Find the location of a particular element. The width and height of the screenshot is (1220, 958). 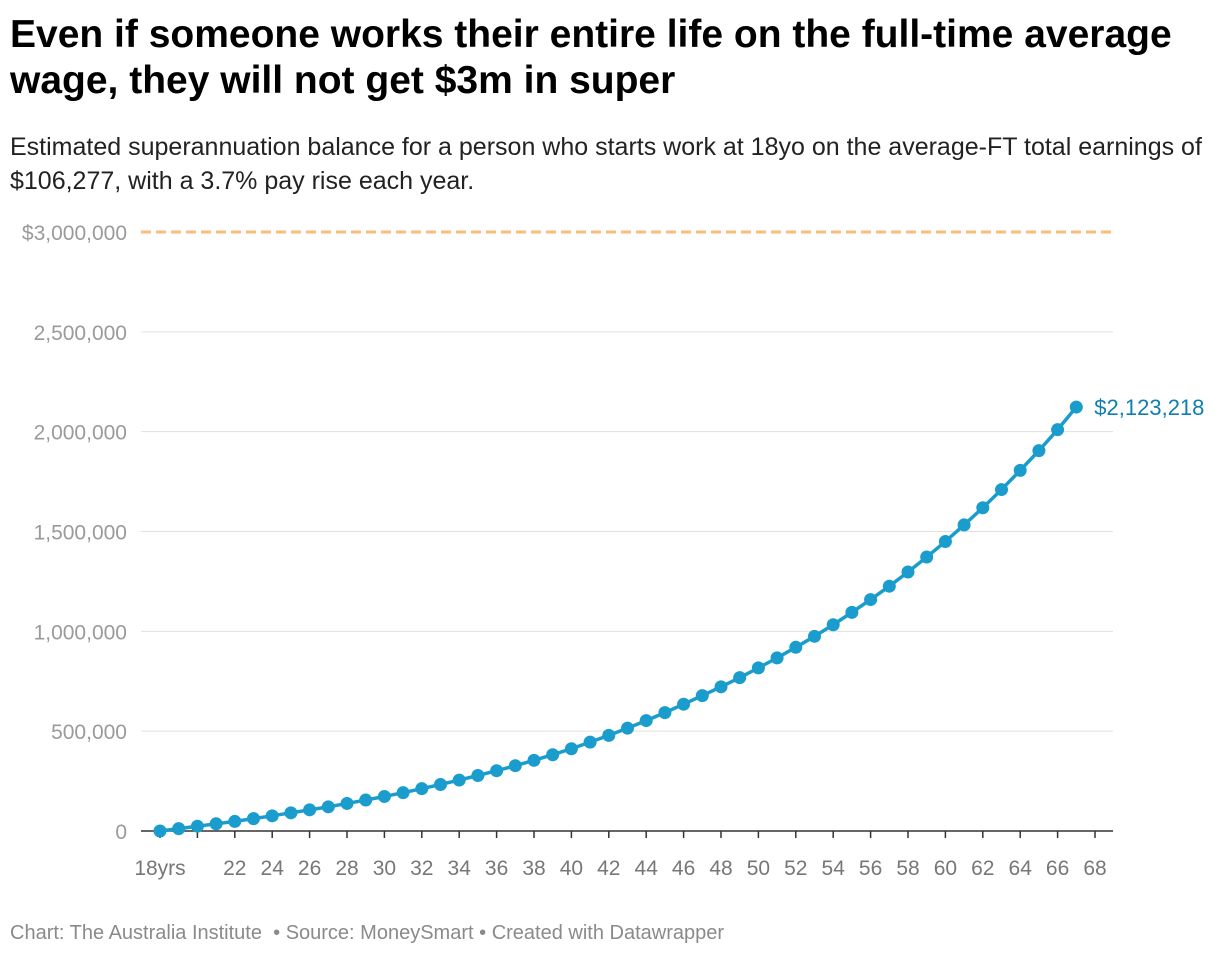

footer-created-with: Created with Datawrapper is located at coordinates (608, 933).